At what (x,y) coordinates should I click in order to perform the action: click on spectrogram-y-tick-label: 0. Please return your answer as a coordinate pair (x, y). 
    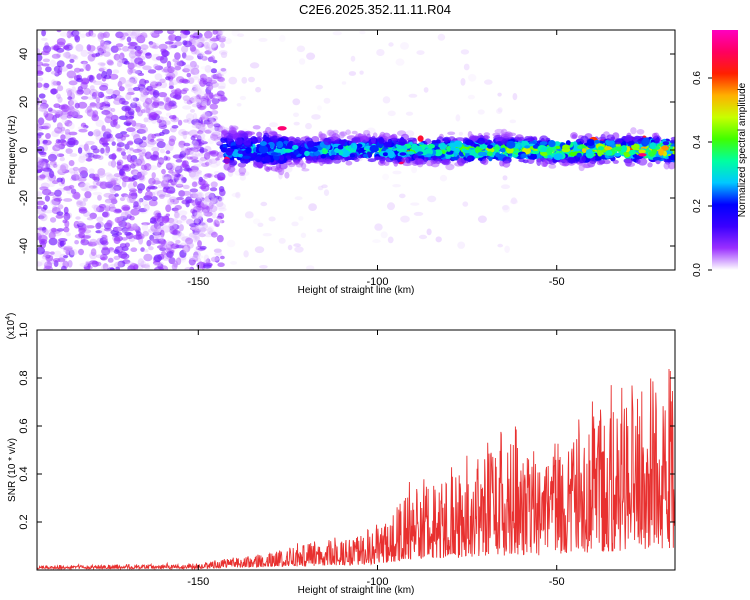
    Looking at the image, I should click on (24, 150).